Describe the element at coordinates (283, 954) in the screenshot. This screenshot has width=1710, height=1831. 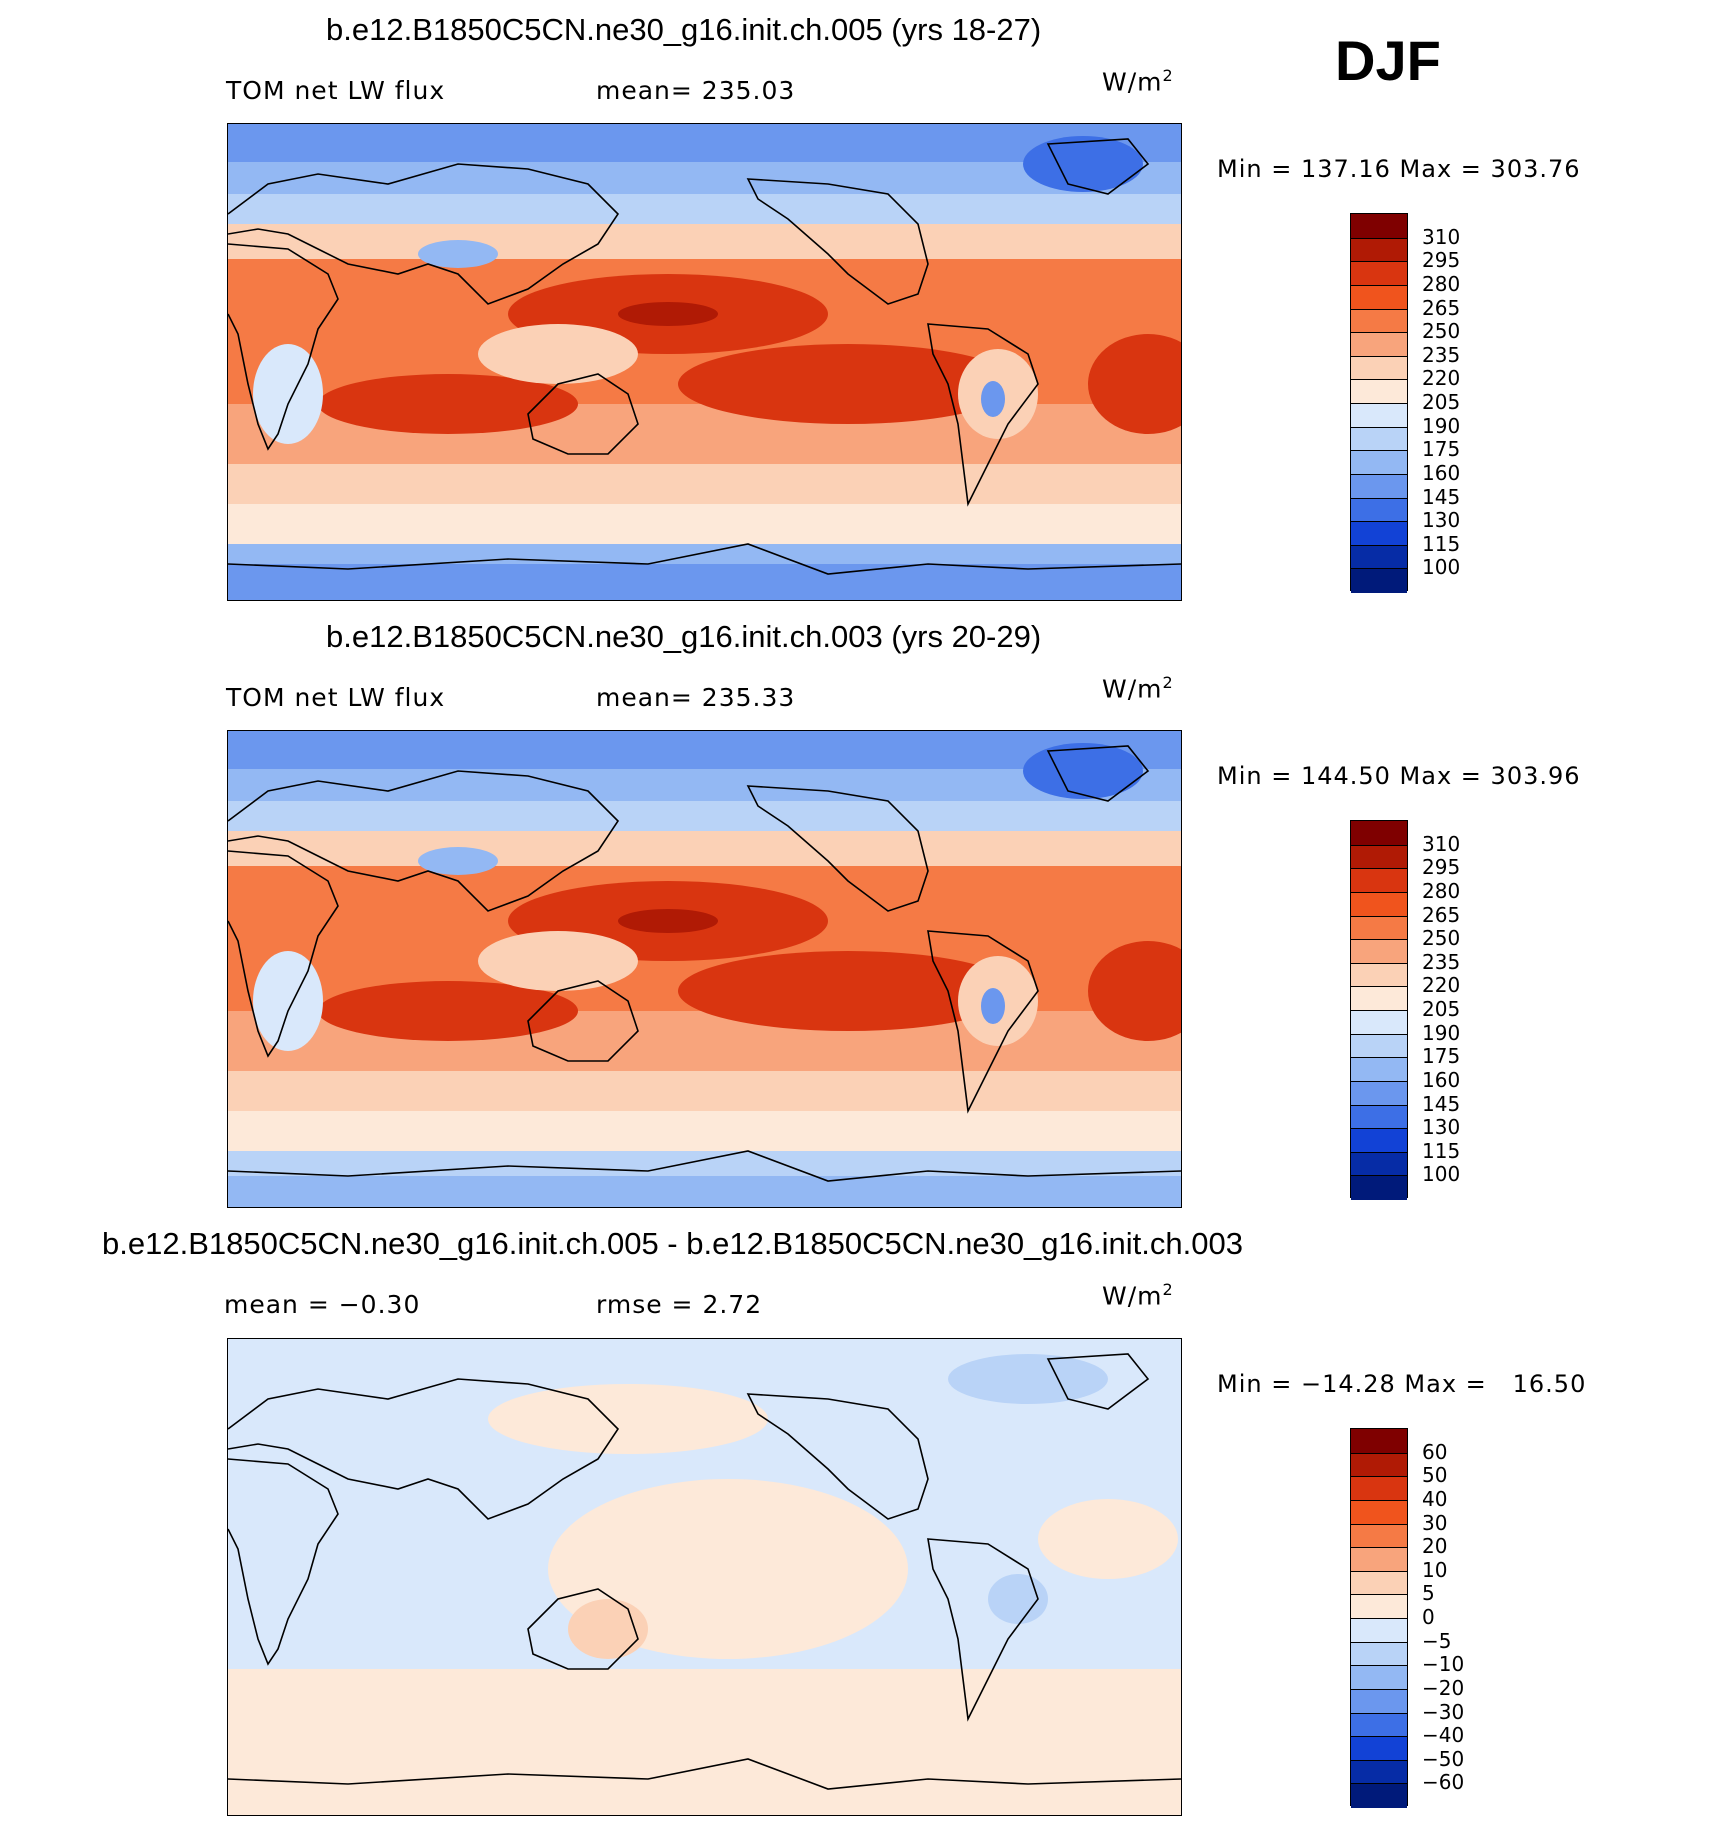
I see `panel2-coast-africa` at that location.